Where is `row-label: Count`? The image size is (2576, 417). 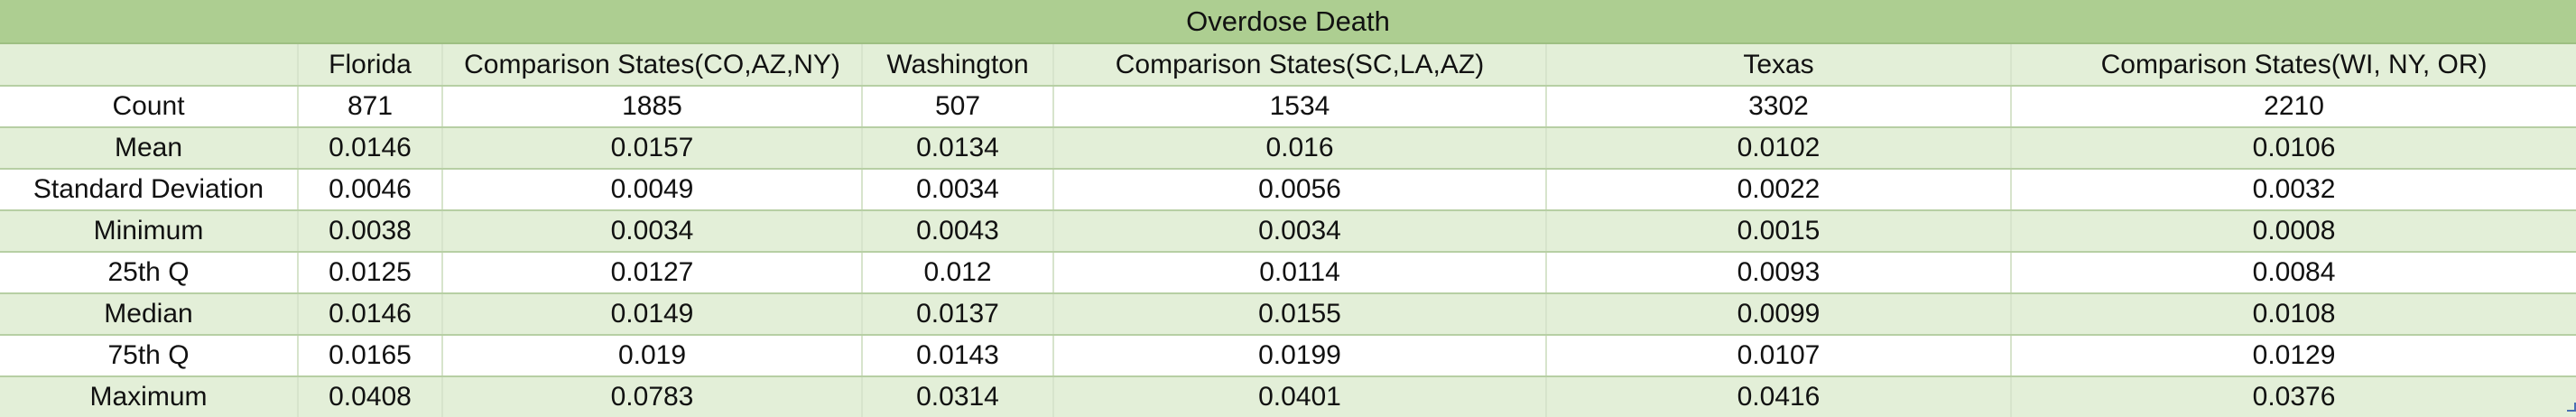
row-label: Count is located at coordinates (149, 107).